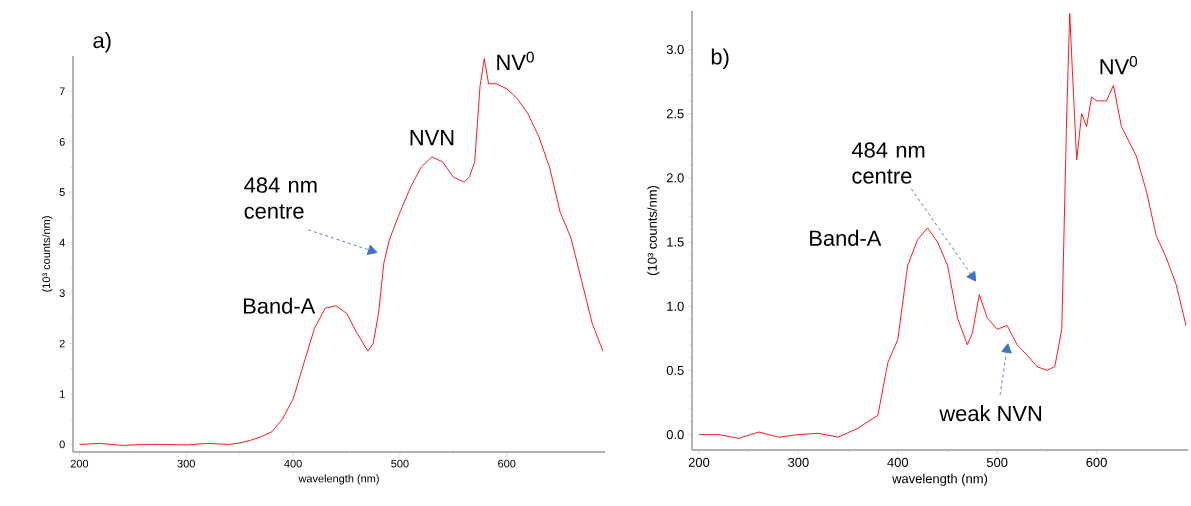 This screenshot has width=1191, height=506. What do you see at coordinates (990, 413) in the screenshot?
I see `annotation: weak NVN` at bounding box center [990, 413].